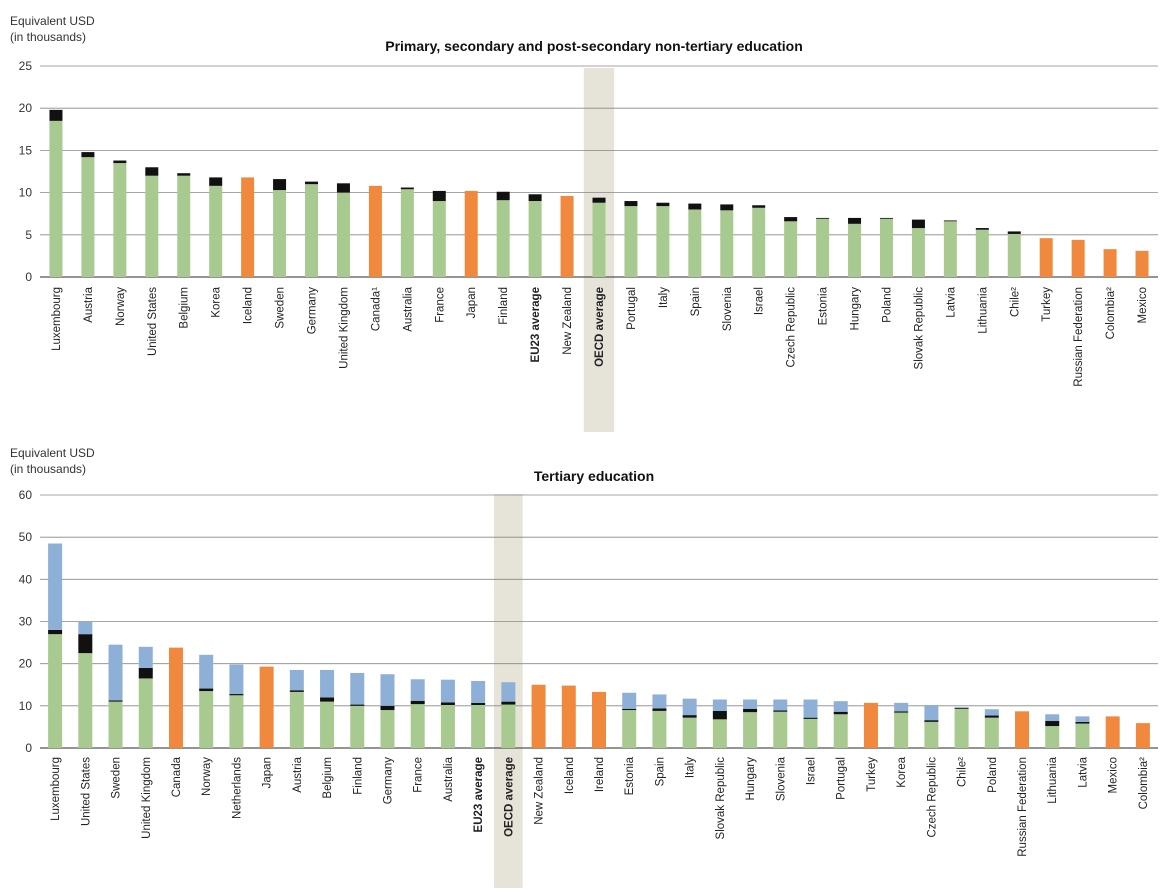  I want to click on bar-eu23-average, so click(535, 235).